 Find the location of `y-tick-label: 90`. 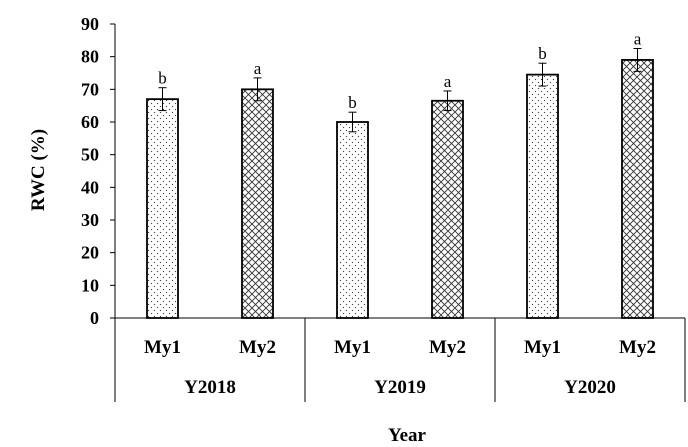

y-tick-label: 90 is located at coordinates (90, 24).